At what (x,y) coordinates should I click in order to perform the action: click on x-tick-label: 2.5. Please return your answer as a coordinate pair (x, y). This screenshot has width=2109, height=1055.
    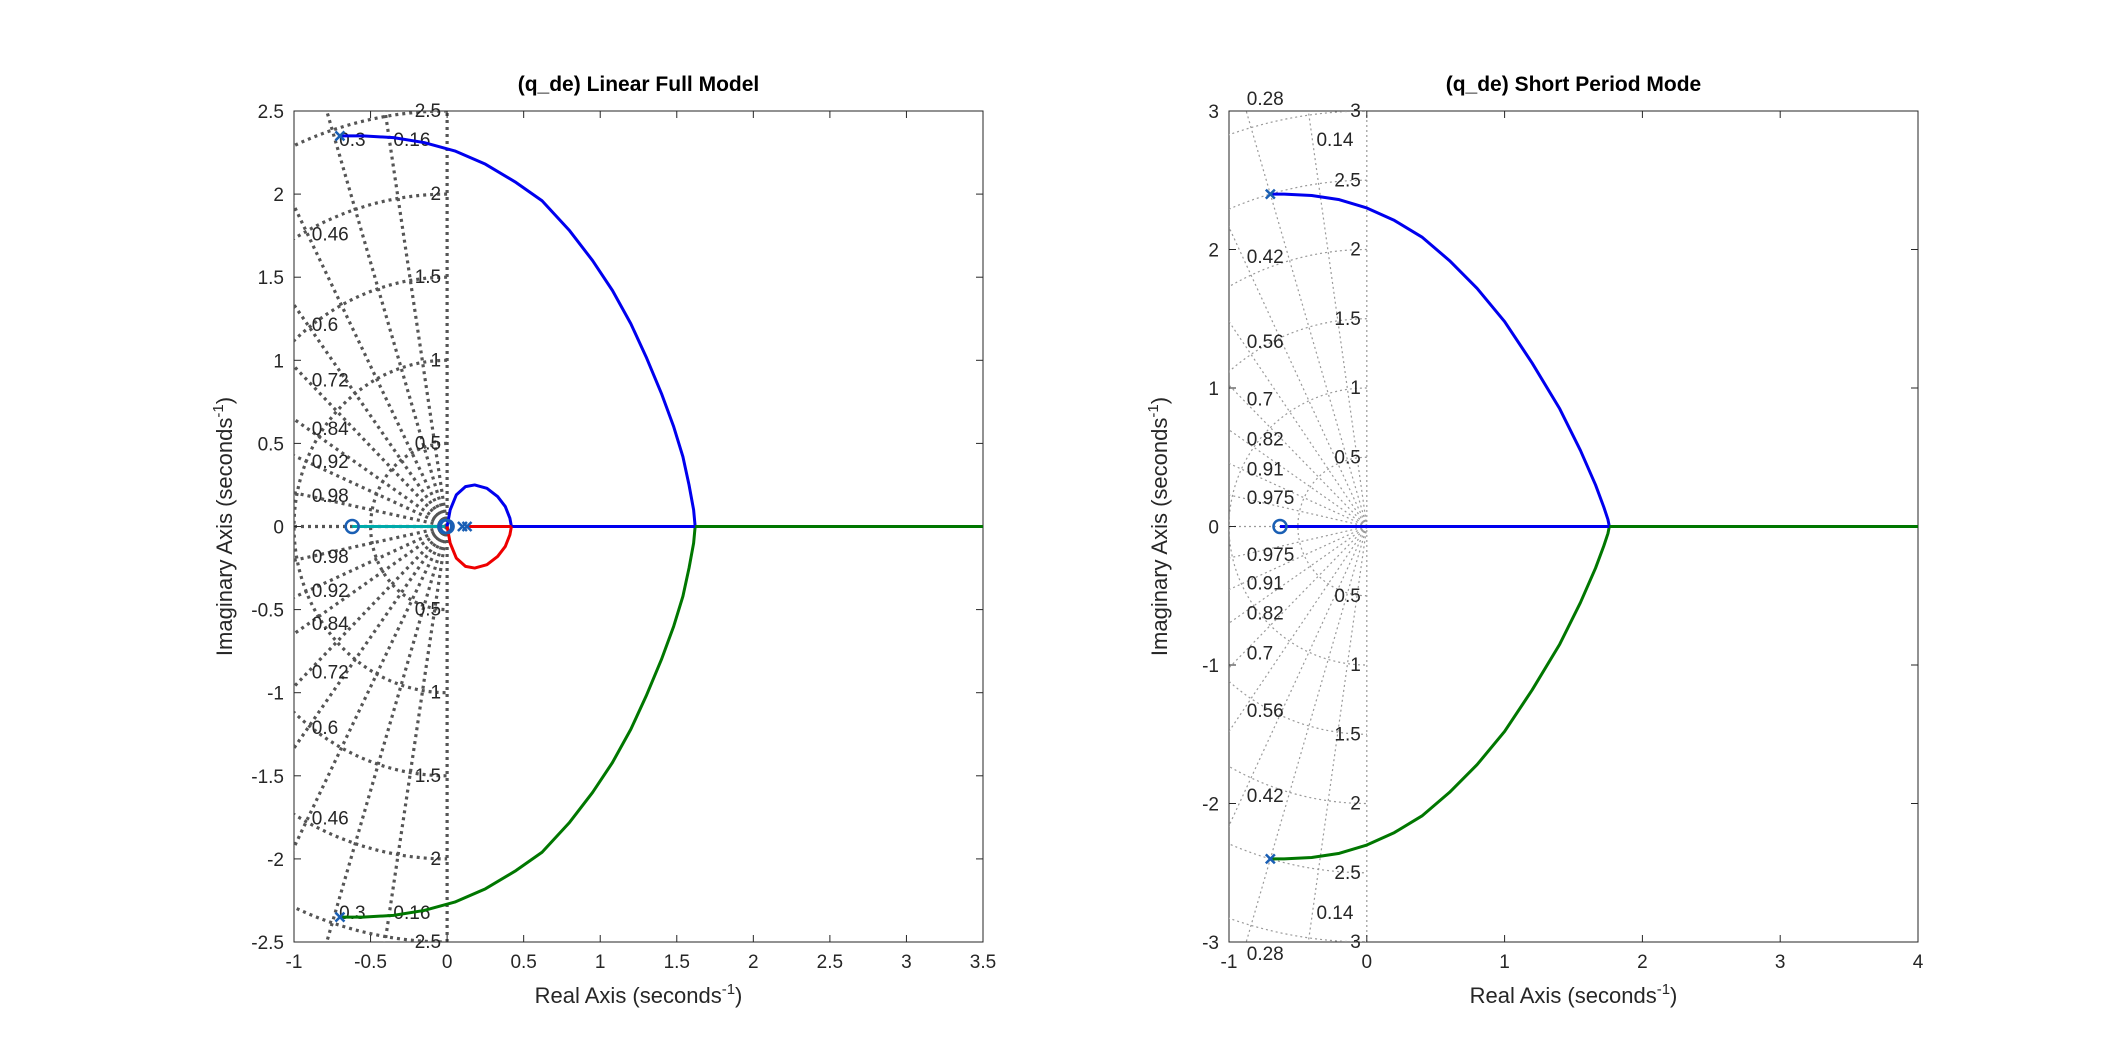
    Looking at the image, I should click on (830, 962).